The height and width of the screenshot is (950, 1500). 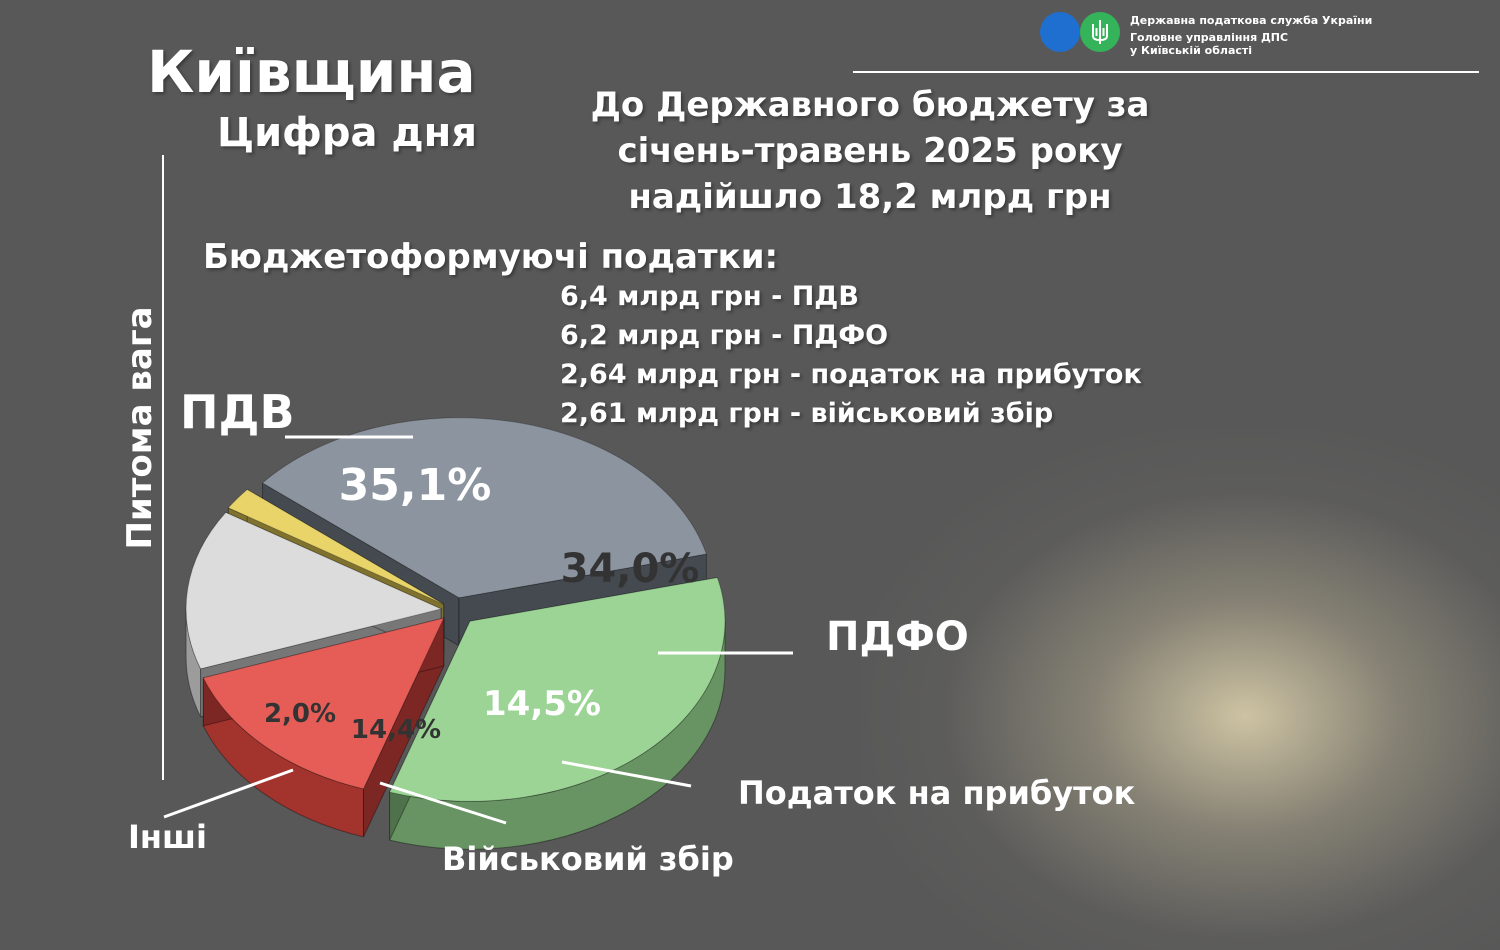 What do you see at coordinates (167, 837) in the screenshot?
I see `pie-category-label-4: Інші` at bounding box center [167, 837].